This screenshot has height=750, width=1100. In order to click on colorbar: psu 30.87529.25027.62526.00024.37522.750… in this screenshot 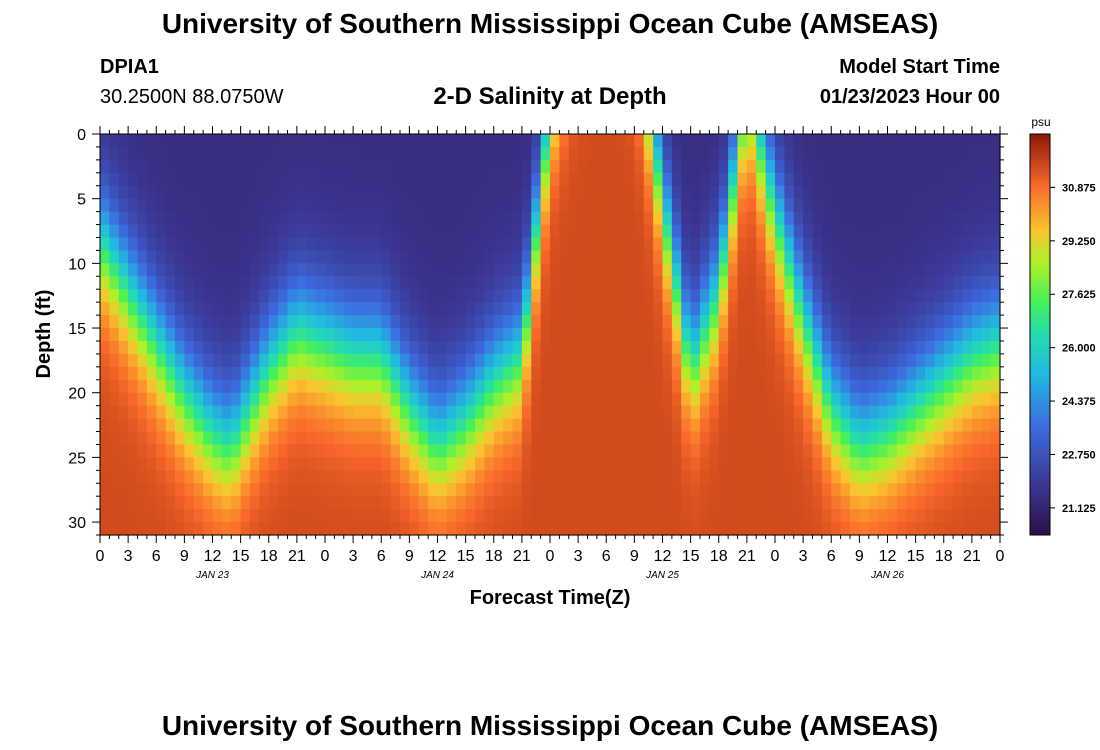, I will do `click(1062, 325)`.